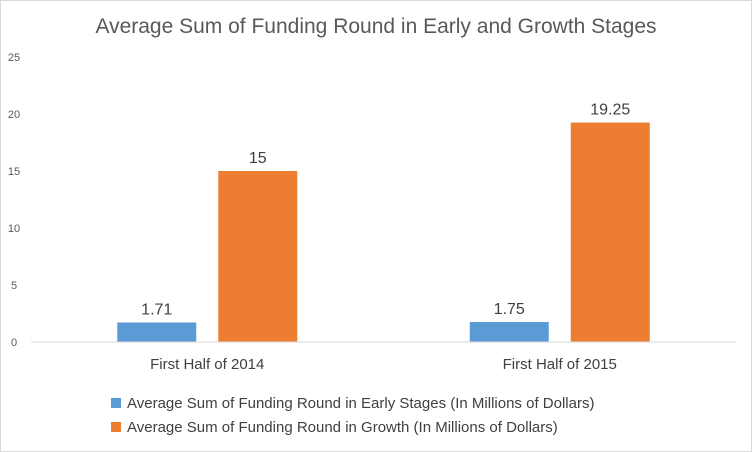 The image size is (752, 452). Describe the element at coordinates (14, 172) in the screenshot. I see `y-tick-label: 15` at that location.